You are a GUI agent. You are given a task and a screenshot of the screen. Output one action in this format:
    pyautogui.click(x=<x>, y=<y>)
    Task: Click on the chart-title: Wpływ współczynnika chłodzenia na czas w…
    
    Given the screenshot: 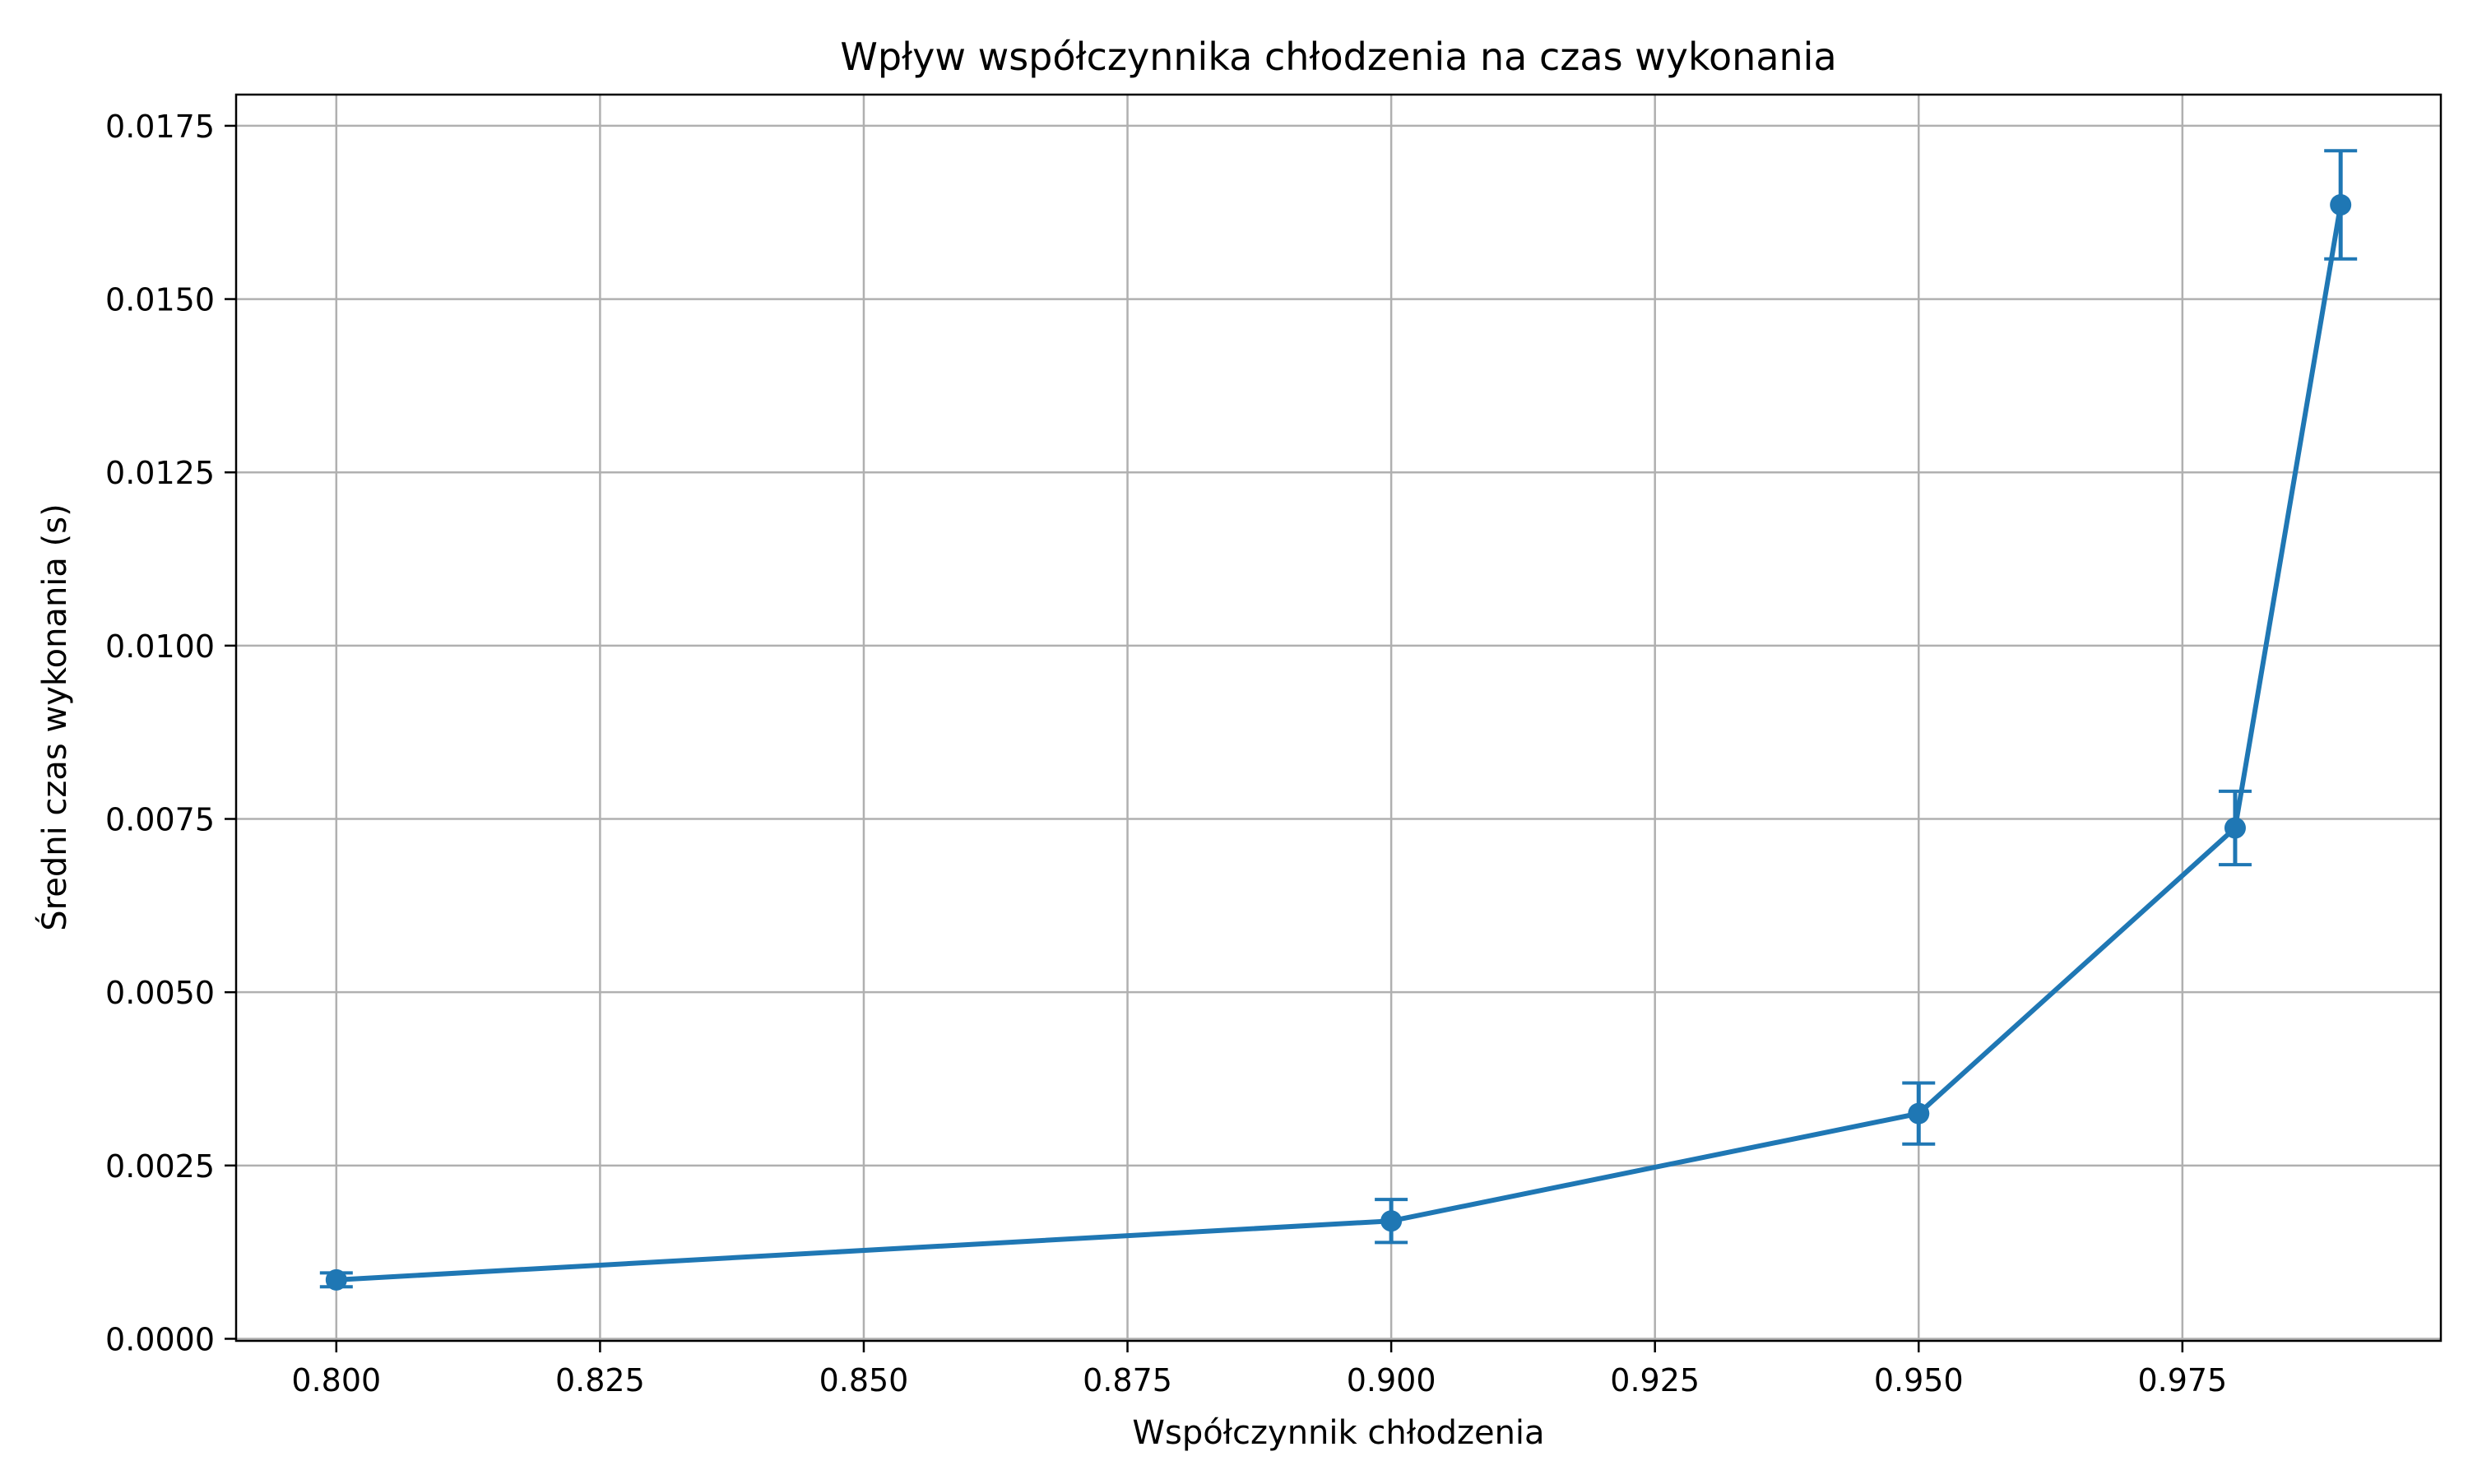 What is the action you would take?
    pyautogui.click(x=1338, y=57)
    